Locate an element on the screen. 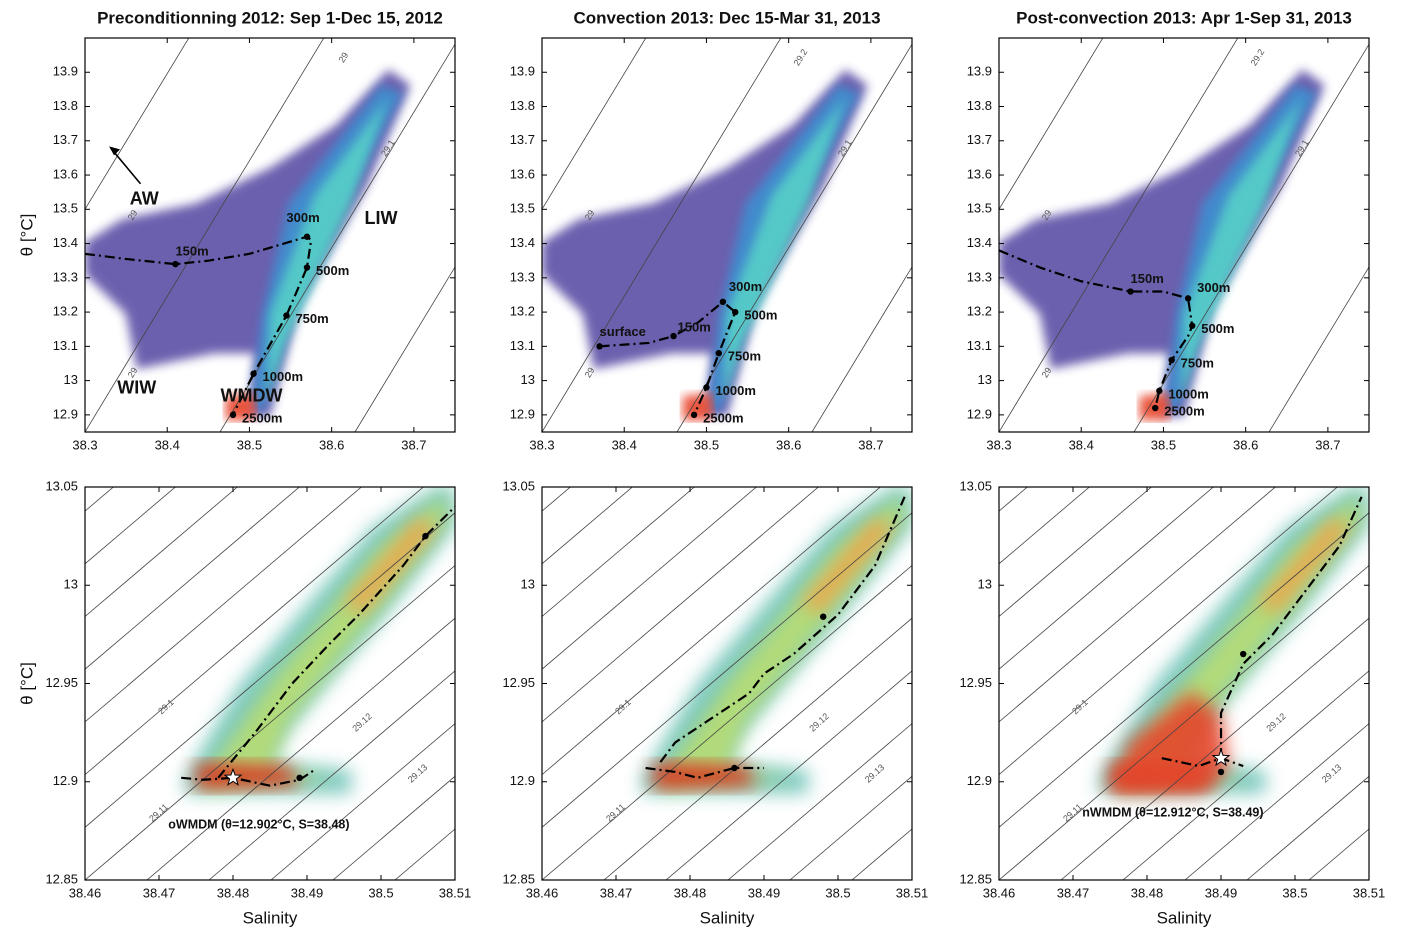 This screenshot has height=932, width=1404. x-tick-label: 38.4 is located at coordinates (624, 444).